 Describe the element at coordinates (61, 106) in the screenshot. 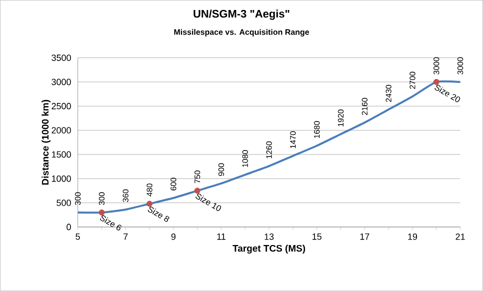

I see `y-tick-label: 2500` at that location.